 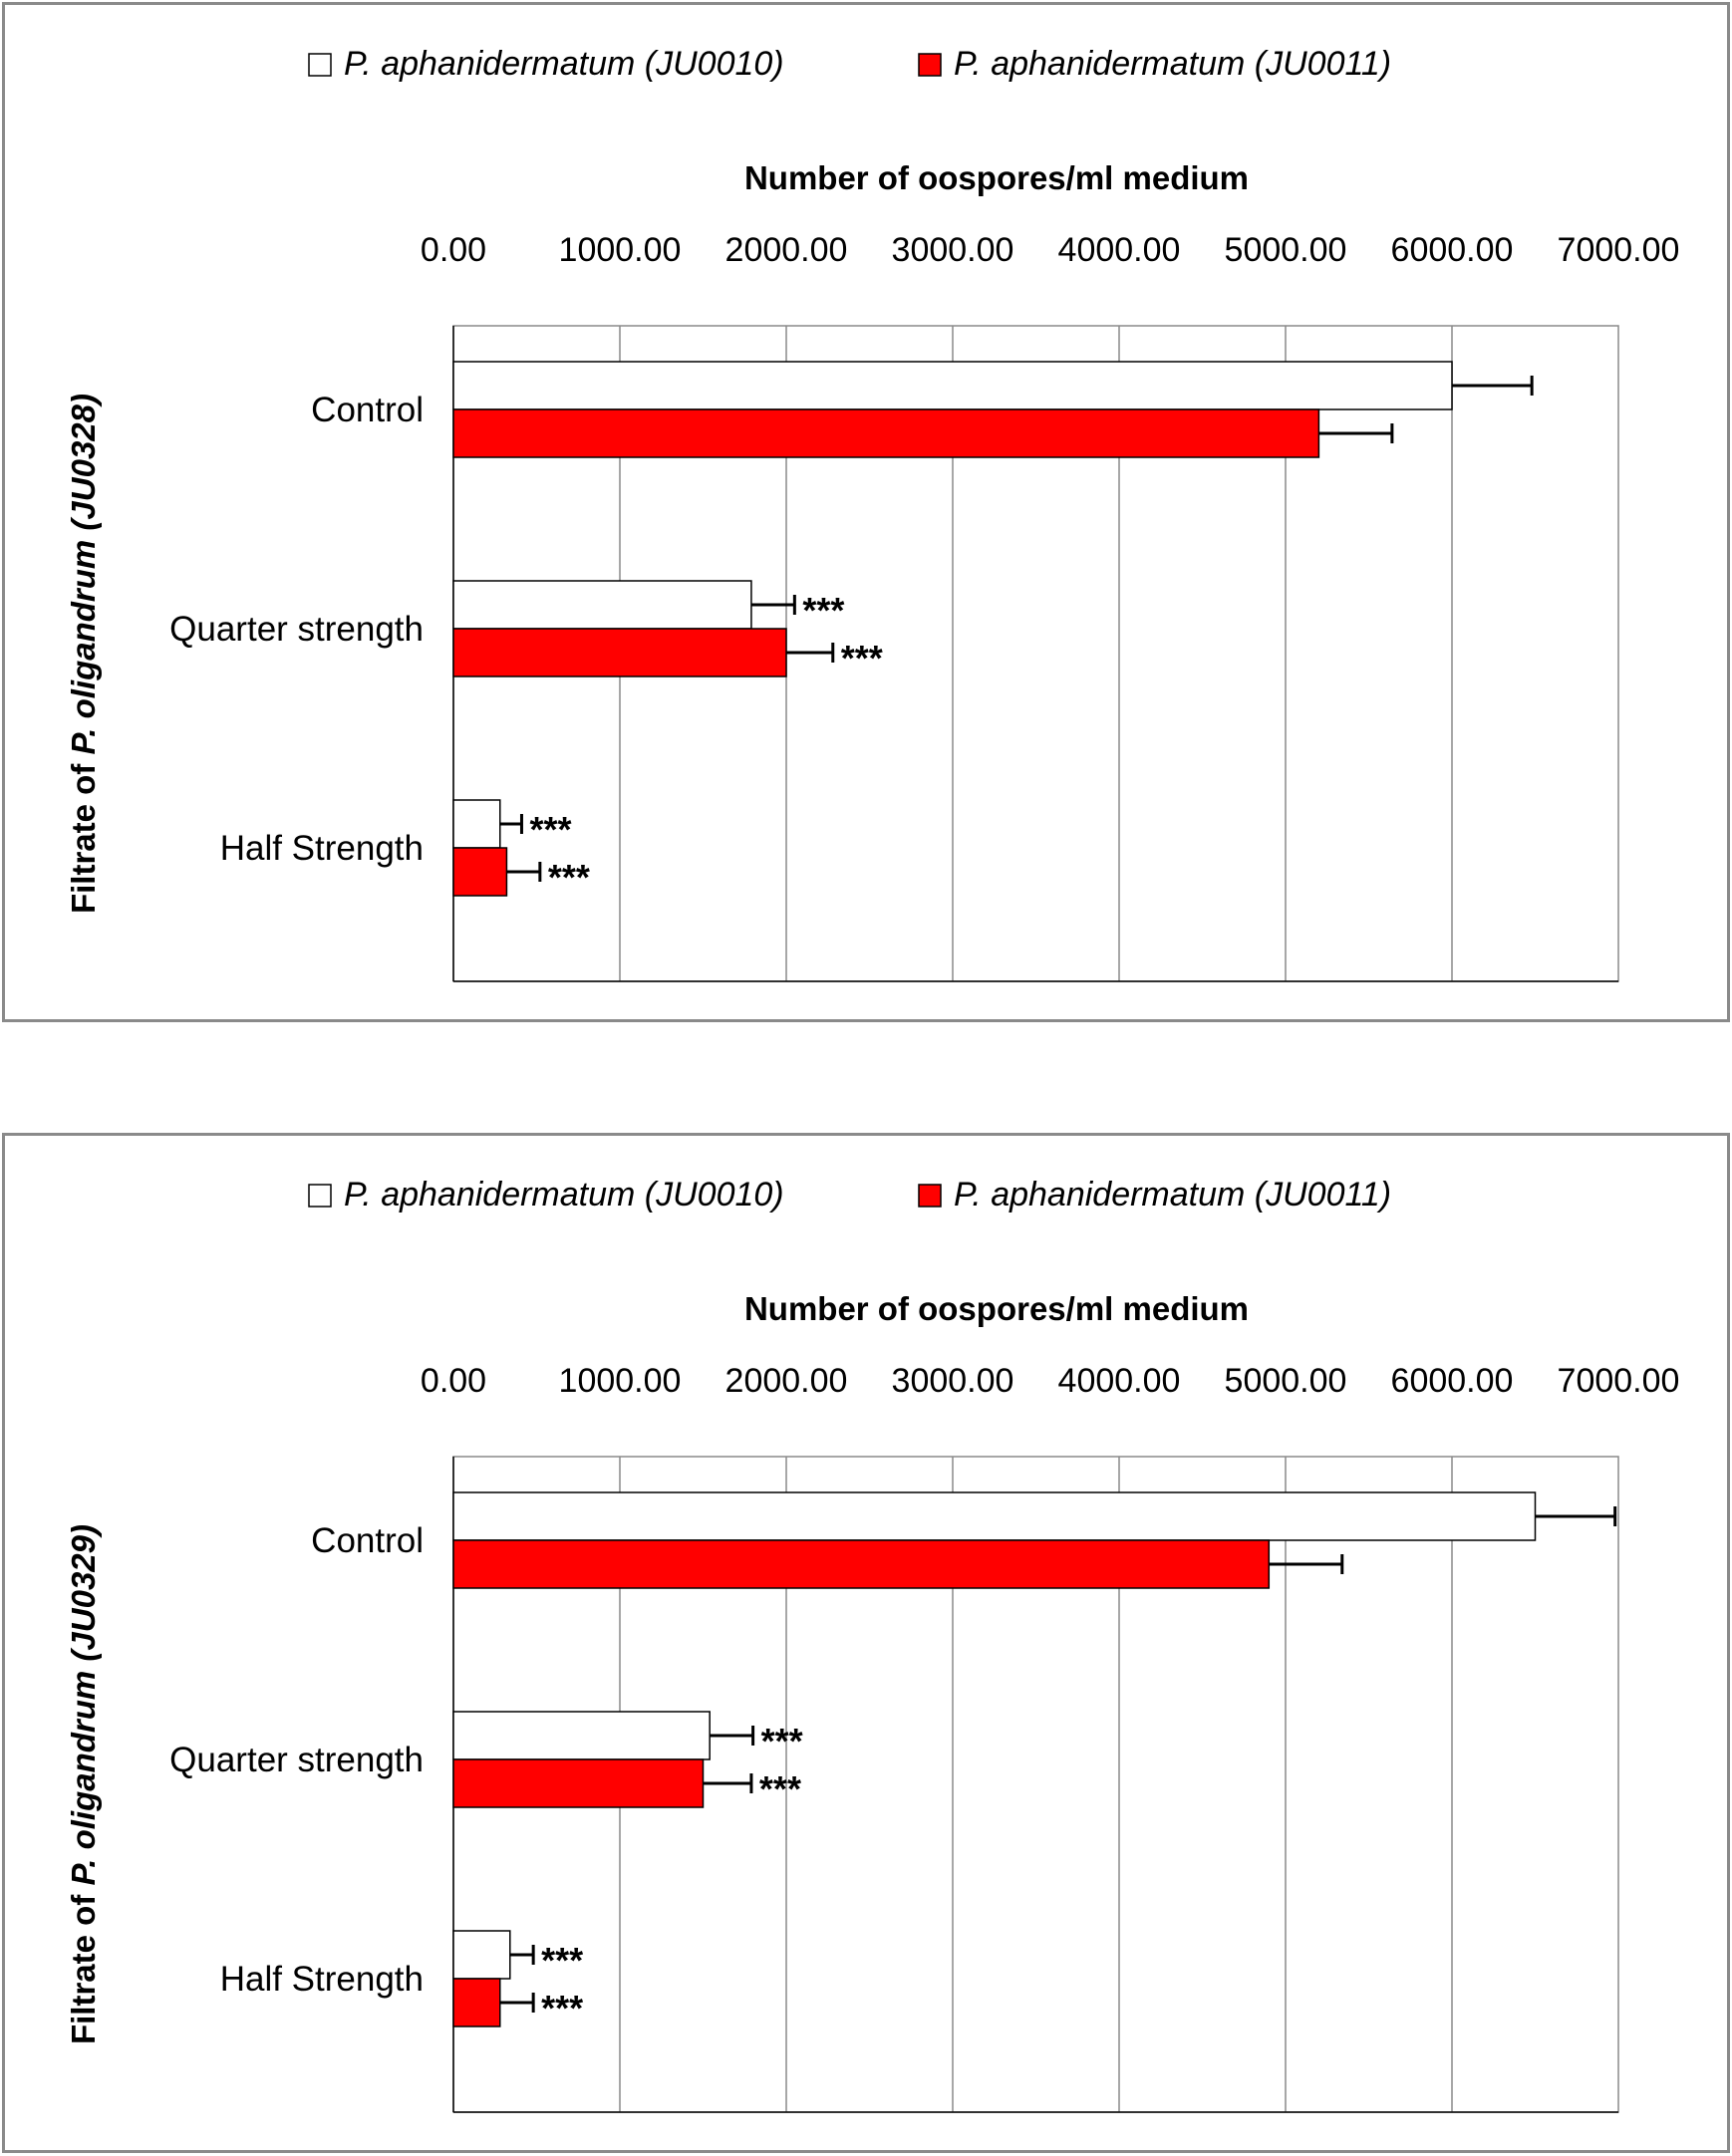 I want to click on y-axis-title-organism: P. oligandrum (JU0328), so click(x=84, y=574).